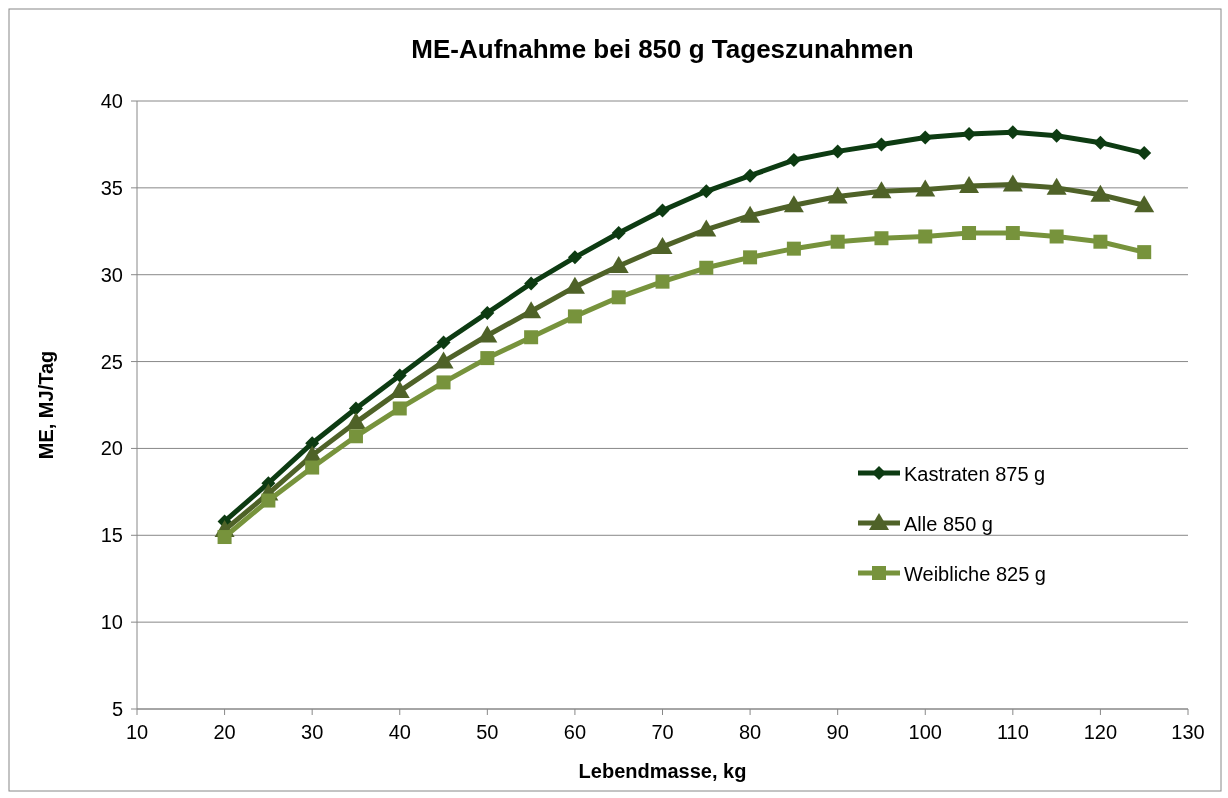 The width and height of the screenshot is (1228, 798). I want to click on x-tick-label: 100, so click(925, 732).